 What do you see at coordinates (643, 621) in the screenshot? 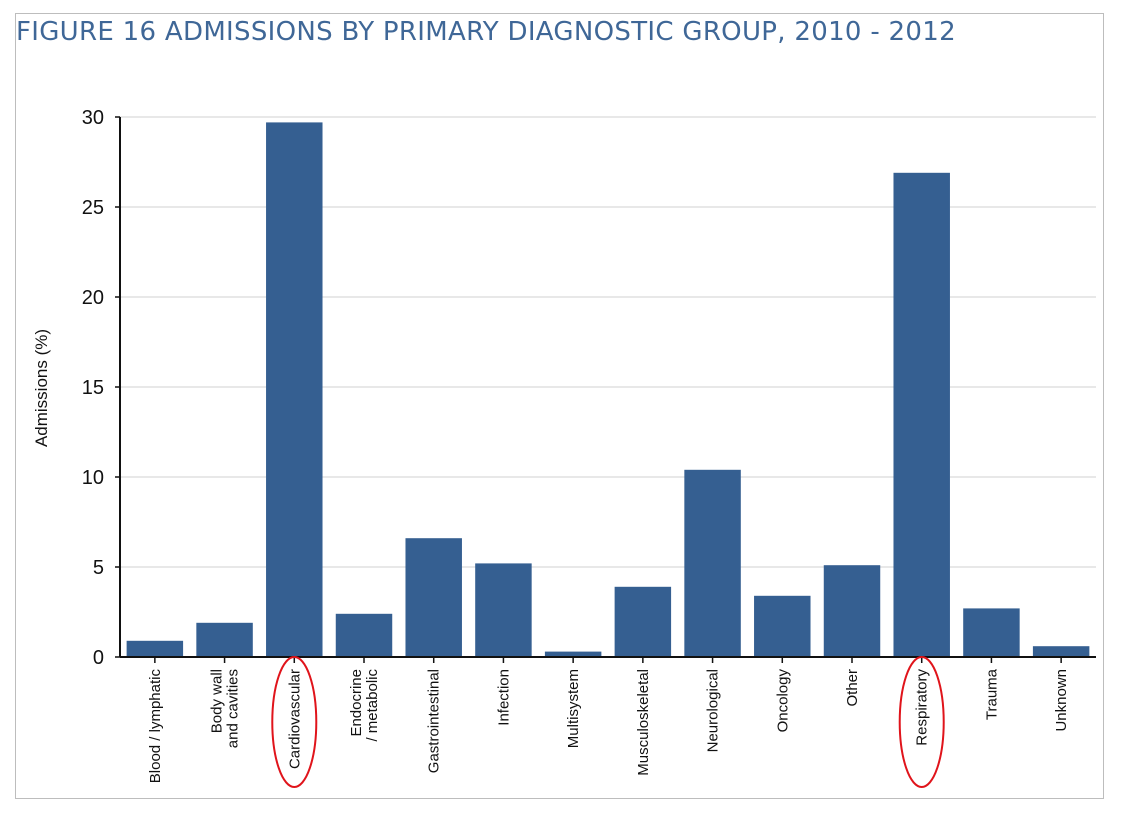
I see `bar-musculoskeletal` at bounding box center [643, 621].